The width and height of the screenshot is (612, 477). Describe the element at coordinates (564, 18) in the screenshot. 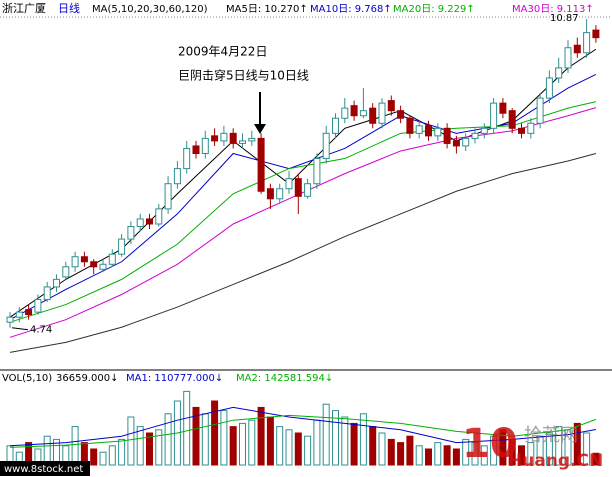

I see `high-label: 10.87` at that location.